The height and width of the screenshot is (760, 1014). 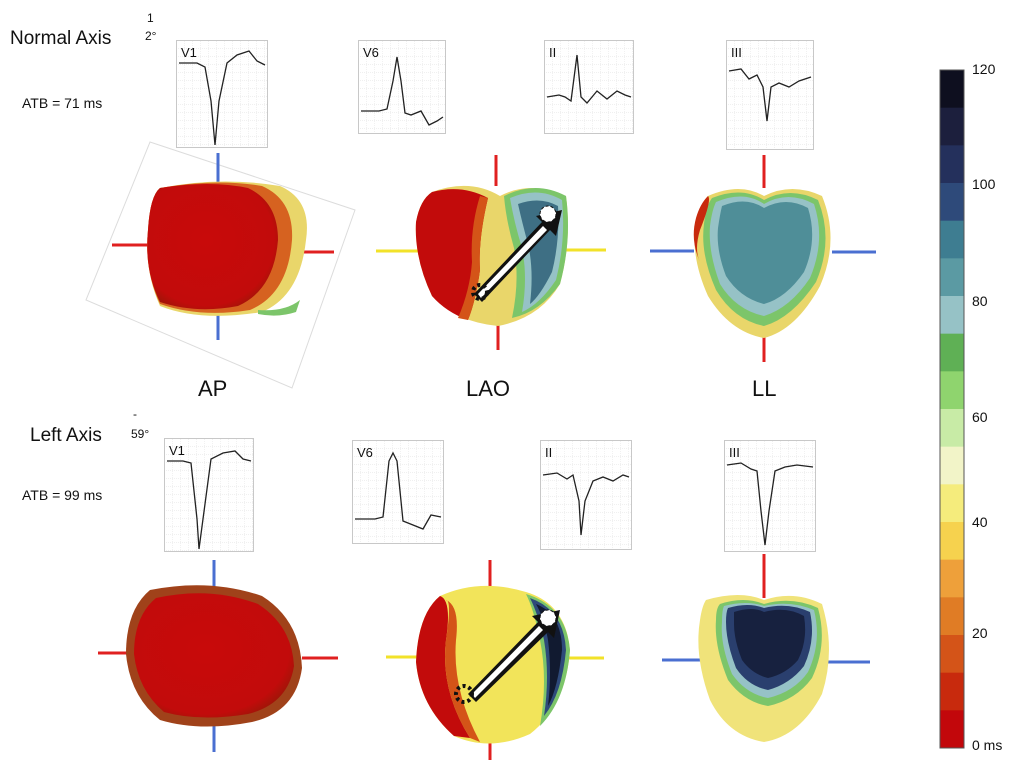 I want to click on colorbar-tick-label: 20, so click(x=980, y=633).